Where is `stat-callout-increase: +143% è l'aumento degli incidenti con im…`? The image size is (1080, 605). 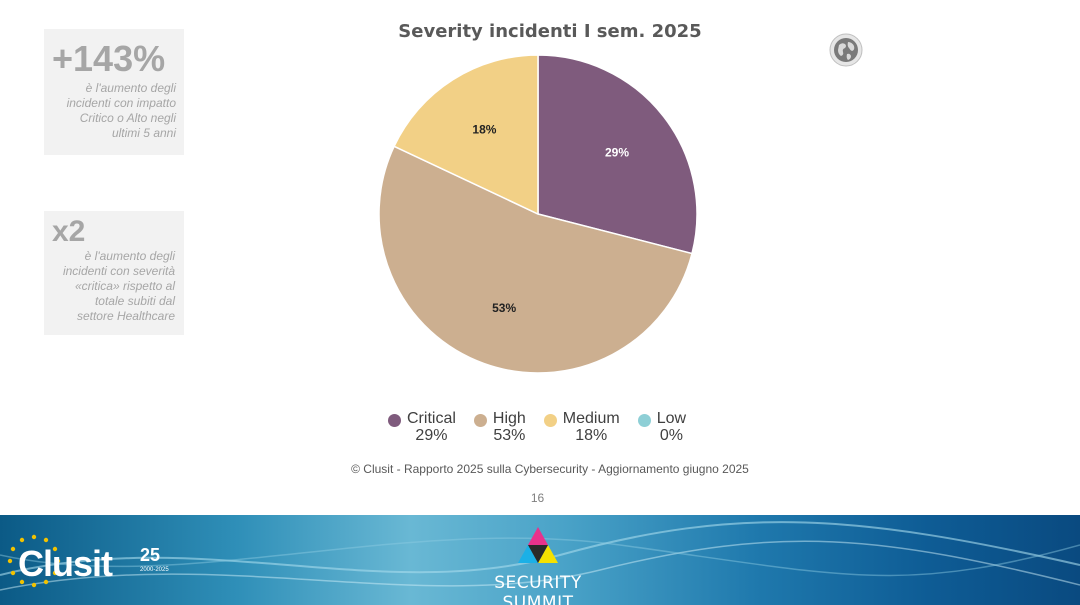
stat-callout-increase: +143% è l'aumento degli incidenti con im… is located at coordinates (114, 92).